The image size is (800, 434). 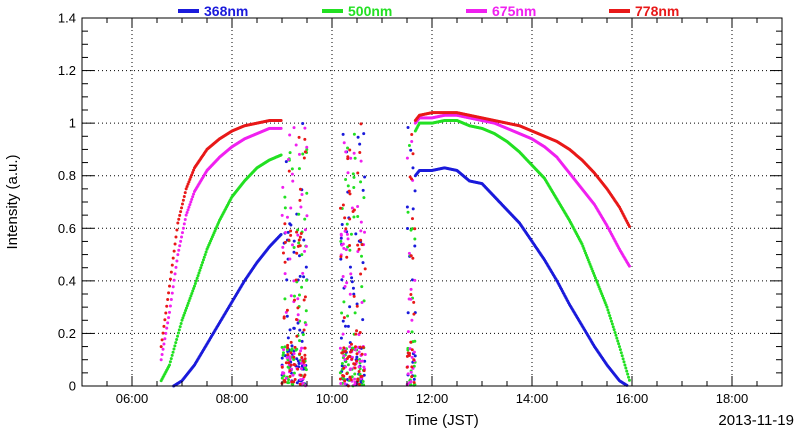 What do you see at coordinates (442, 420) in the screenshot?
I see `x-axis-title: Time (JST)` at bounding box center [442, 420].